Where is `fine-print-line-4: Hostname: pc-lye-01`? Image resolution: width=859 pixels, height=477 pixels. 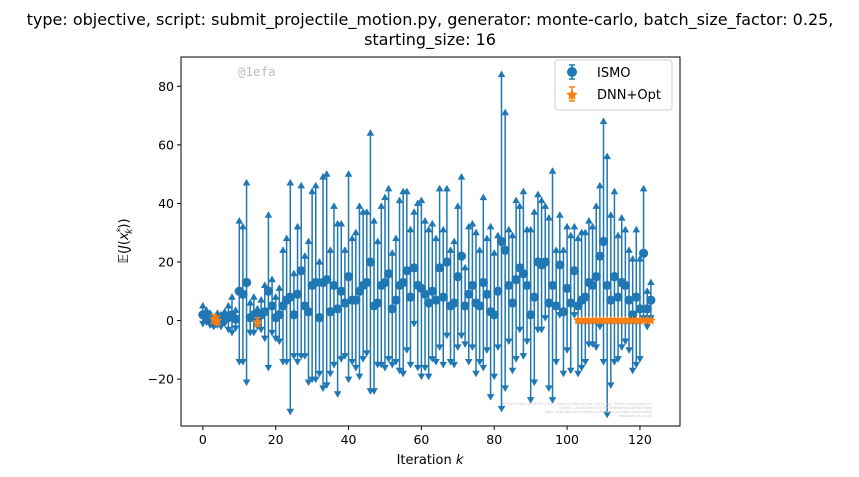
fine-print-line-4: Hostname: pc-lye-01 is located at coordinates (635, 416).